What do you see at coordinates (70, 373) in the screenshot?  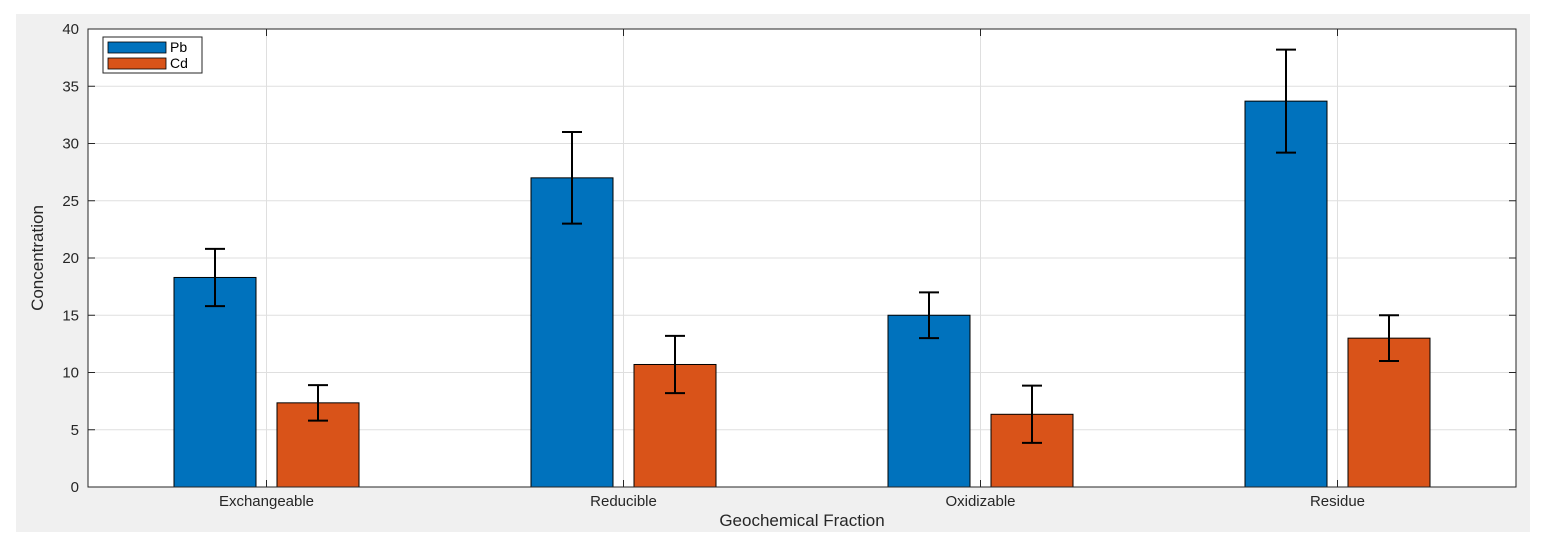 I see `y-tick-label: 10` at bounding box center [70, 373].